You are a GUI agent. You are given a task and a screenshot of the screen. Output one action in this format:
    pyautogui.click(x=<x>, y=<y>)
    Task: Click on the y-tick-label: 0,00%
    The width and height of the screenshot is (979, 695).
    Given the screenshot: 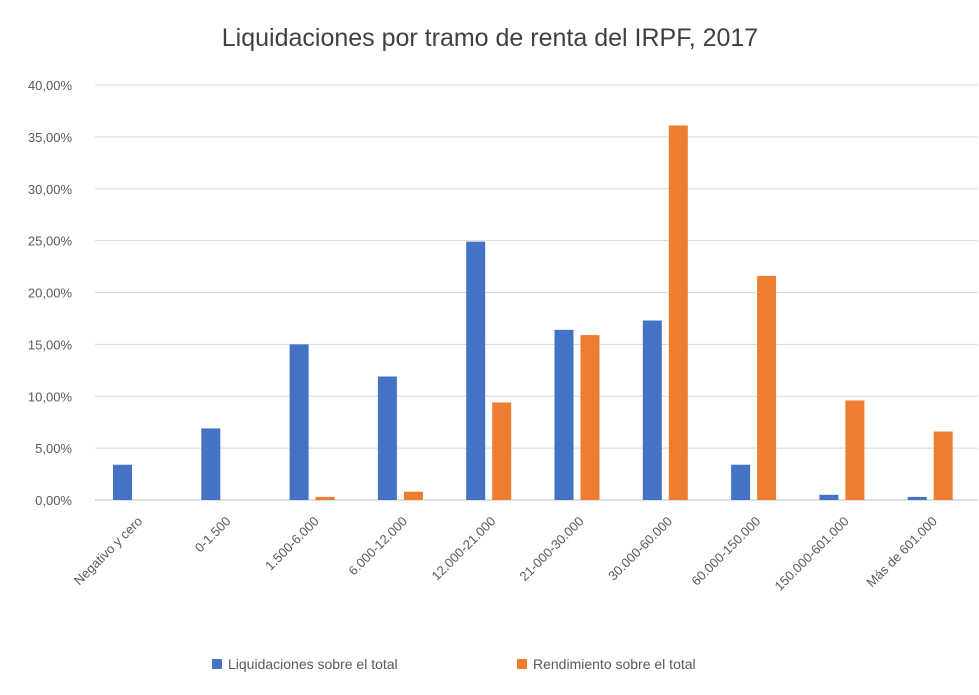 What is the action you would take?
    pyautogui.click(x=53, y=500)
    